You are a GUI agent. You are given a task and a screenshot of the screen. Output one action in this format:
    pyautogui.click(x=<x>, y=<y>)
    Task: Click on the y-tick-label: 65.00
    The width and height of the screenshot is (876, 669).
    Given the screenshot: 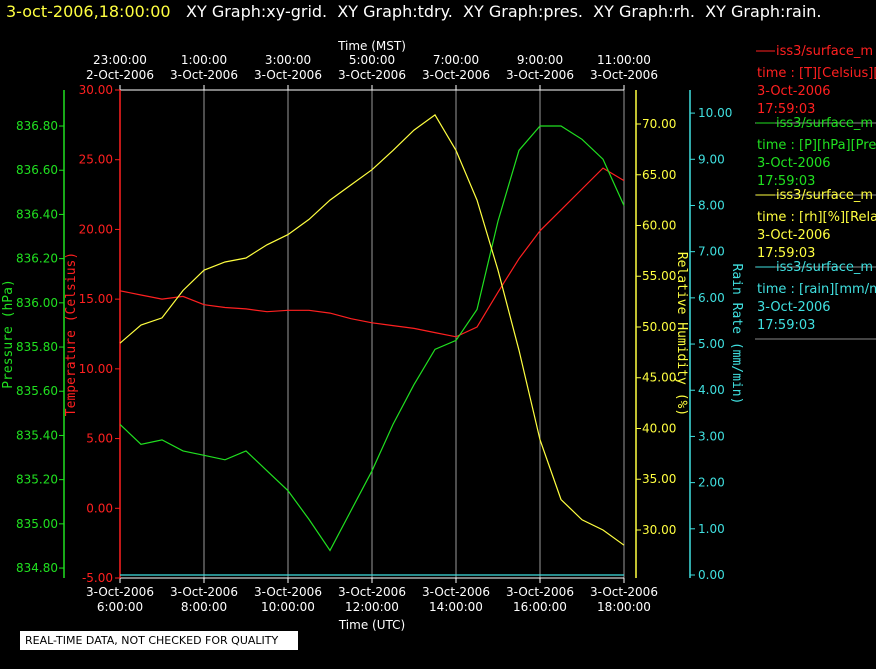 What is the action you would take?
    pyautogui.click(x=659, y=175)
    